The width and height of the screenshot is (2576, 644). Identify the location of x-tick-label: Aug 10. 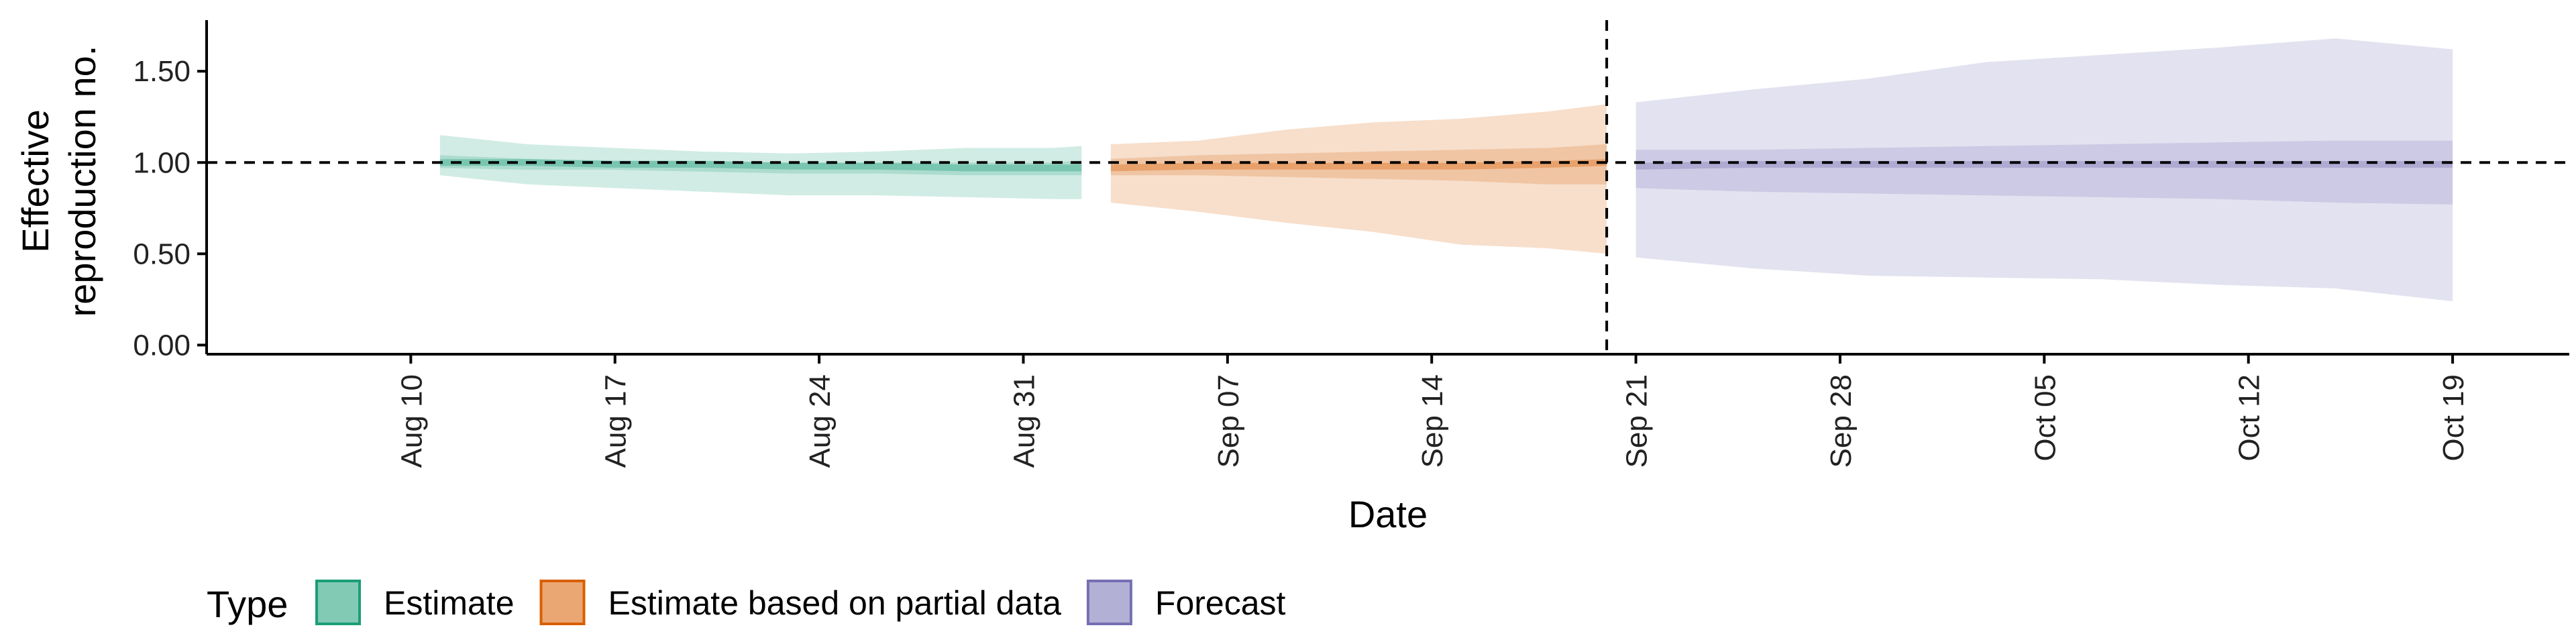
(411, 421).